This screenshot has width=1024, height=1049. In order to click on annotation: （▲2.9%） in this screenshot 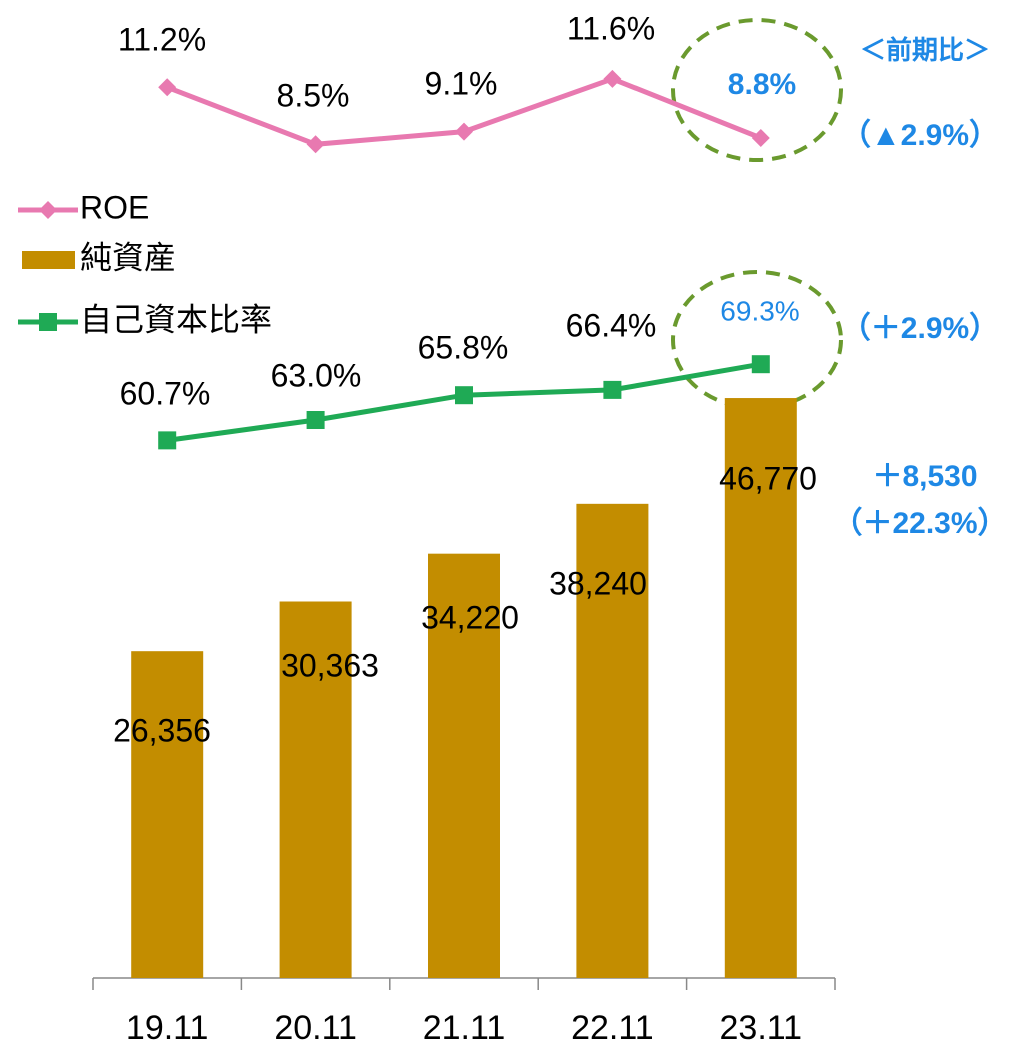, I will do `click(920, 135)`.